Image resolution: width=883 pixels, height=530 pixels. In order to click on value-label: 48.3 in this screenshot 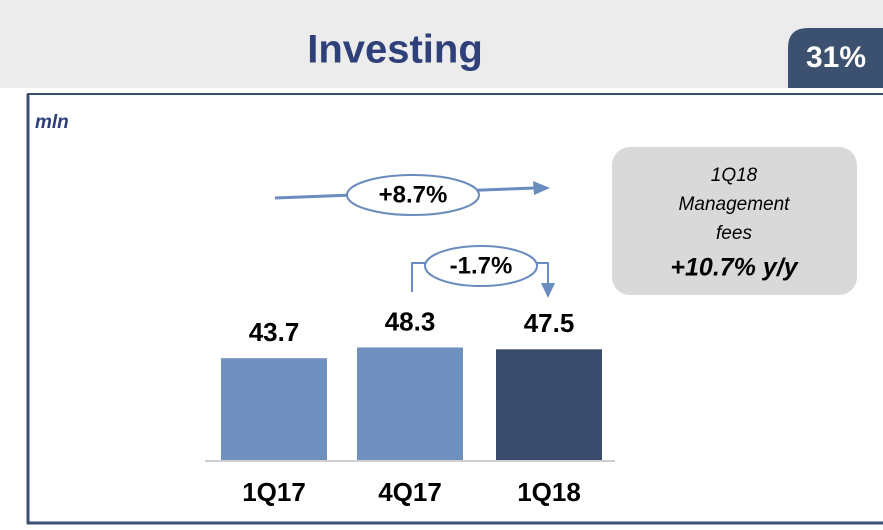, I will do `click(410, 321)`.